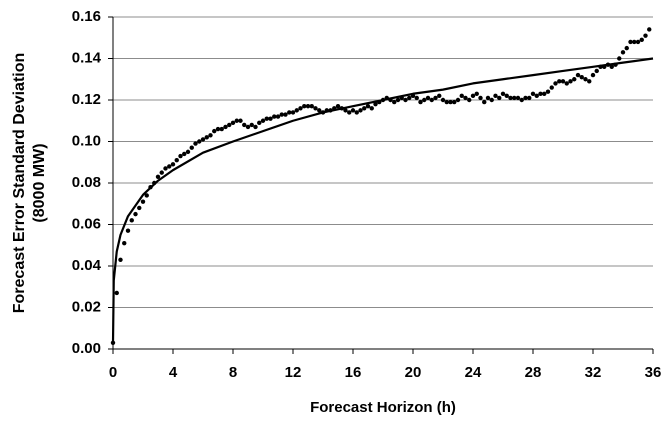 The width and height of the screenshot is (665, 425). What do you see at coordinates (87, 265) in the screenshot?
I see `y-tick-label: 0.04` at bounding box center [87, 265].